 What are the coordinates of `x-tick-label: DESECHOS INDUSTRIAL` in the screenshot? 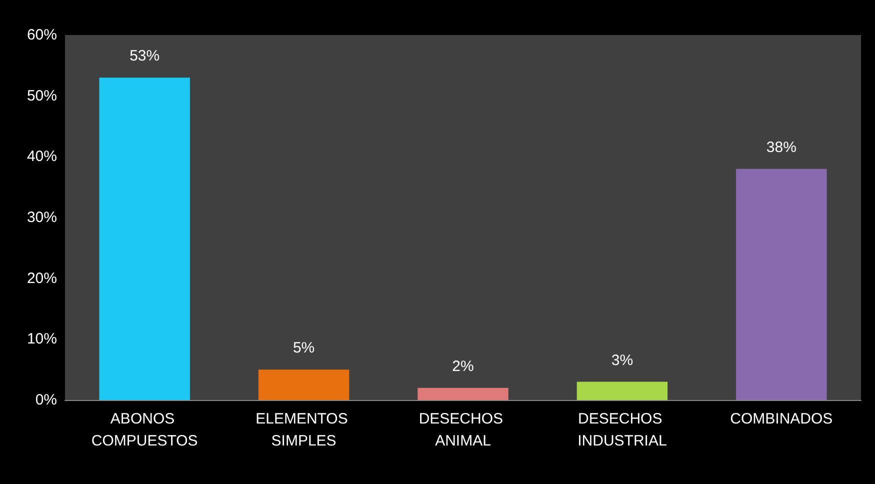 It's located at (622, 430).